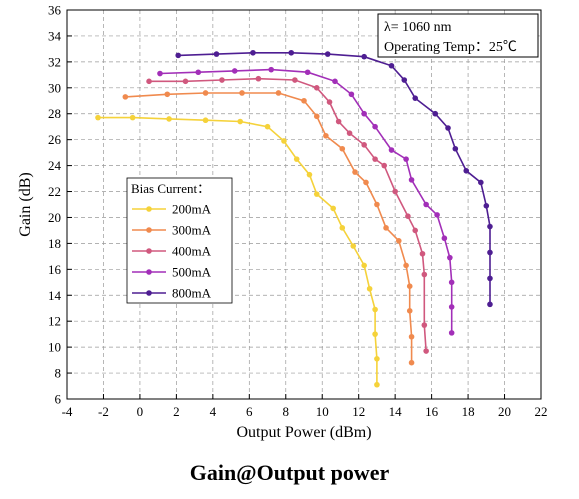  I want to click on legend-item-400mA: 400mA, so click(172, 251).